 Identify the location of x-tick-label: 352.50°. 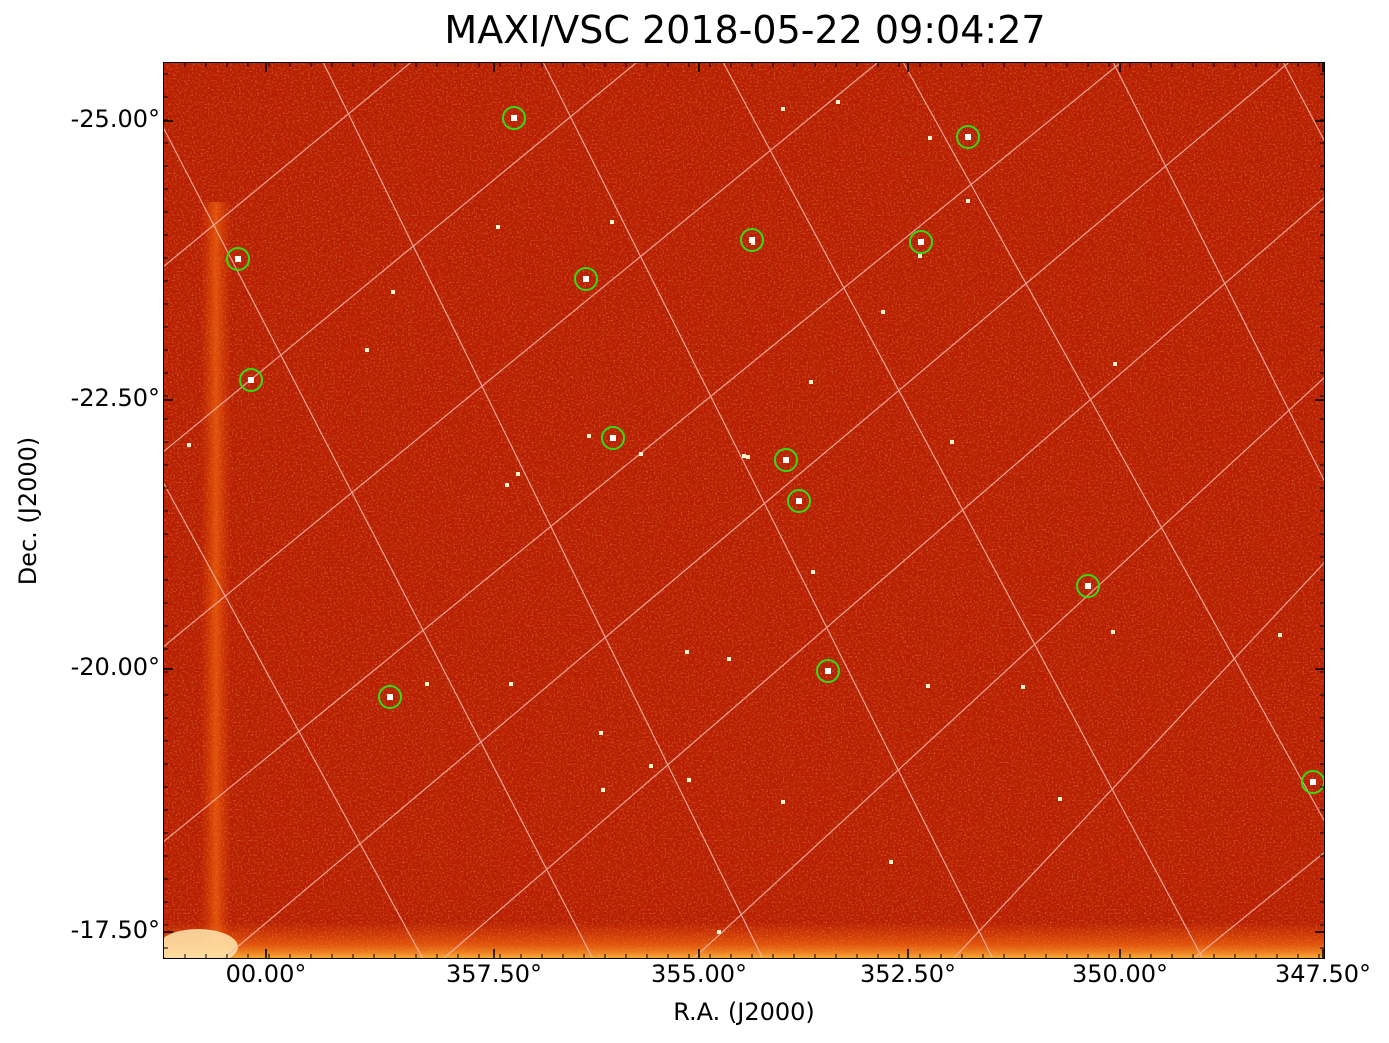
(908, 974).